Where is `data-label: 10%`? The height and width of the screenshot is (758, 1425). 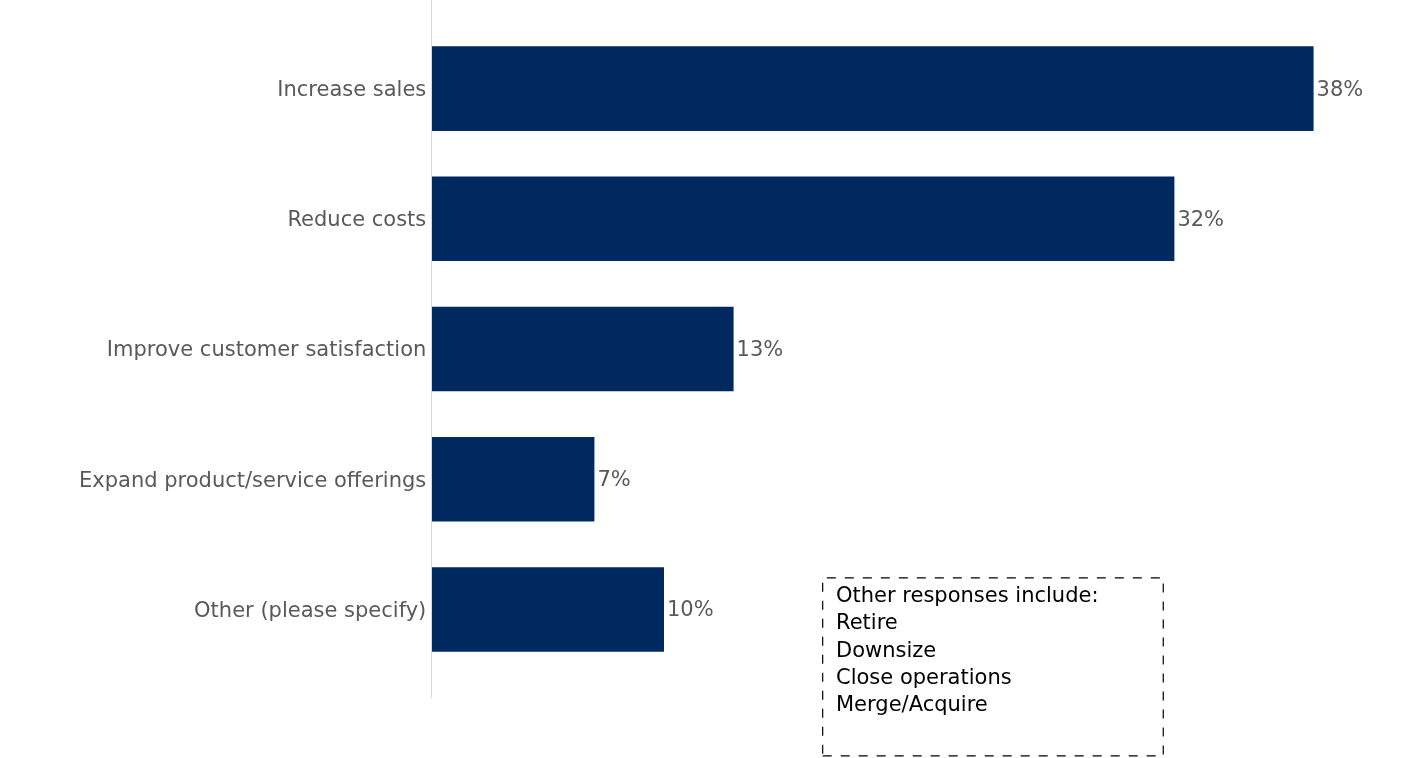
data-label: 10% is located at coordinates (690, 609).